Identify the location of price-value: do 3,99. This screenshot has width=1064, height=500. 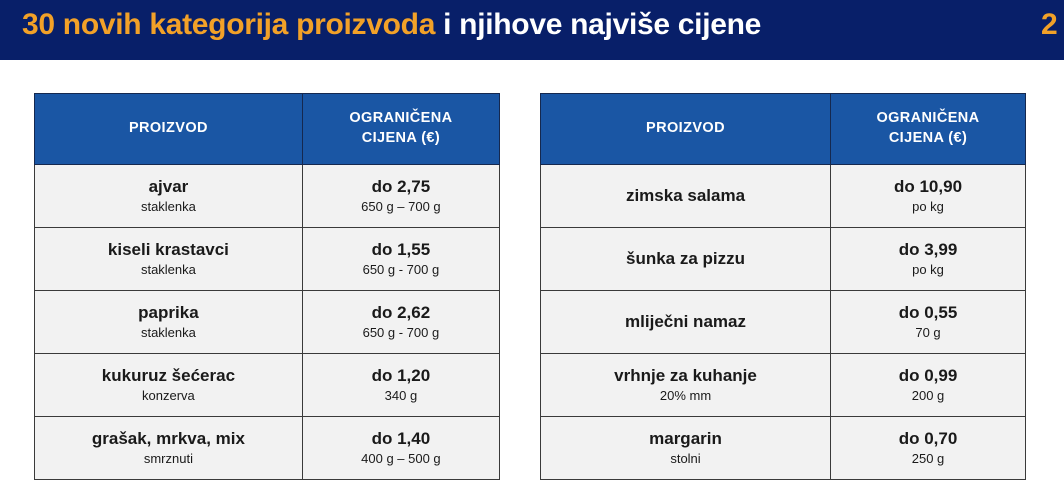
(928, 250).